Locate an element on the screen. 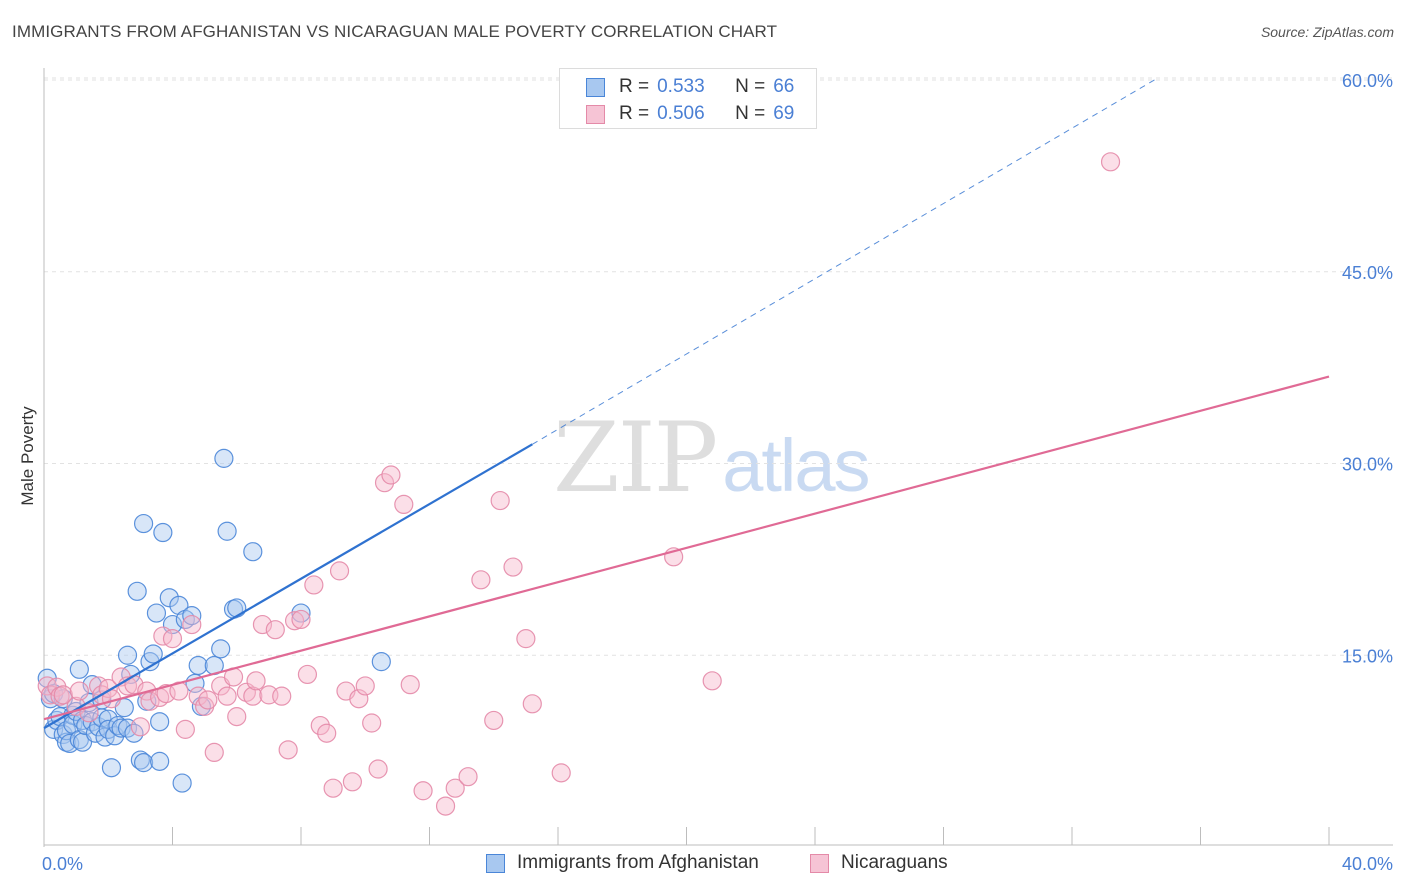 Image resolution: width=1406 pixels, height=892 pixels. series-legend: Immigrants from Afghanistan Nicaraguans is located at coordinates (703, 865).